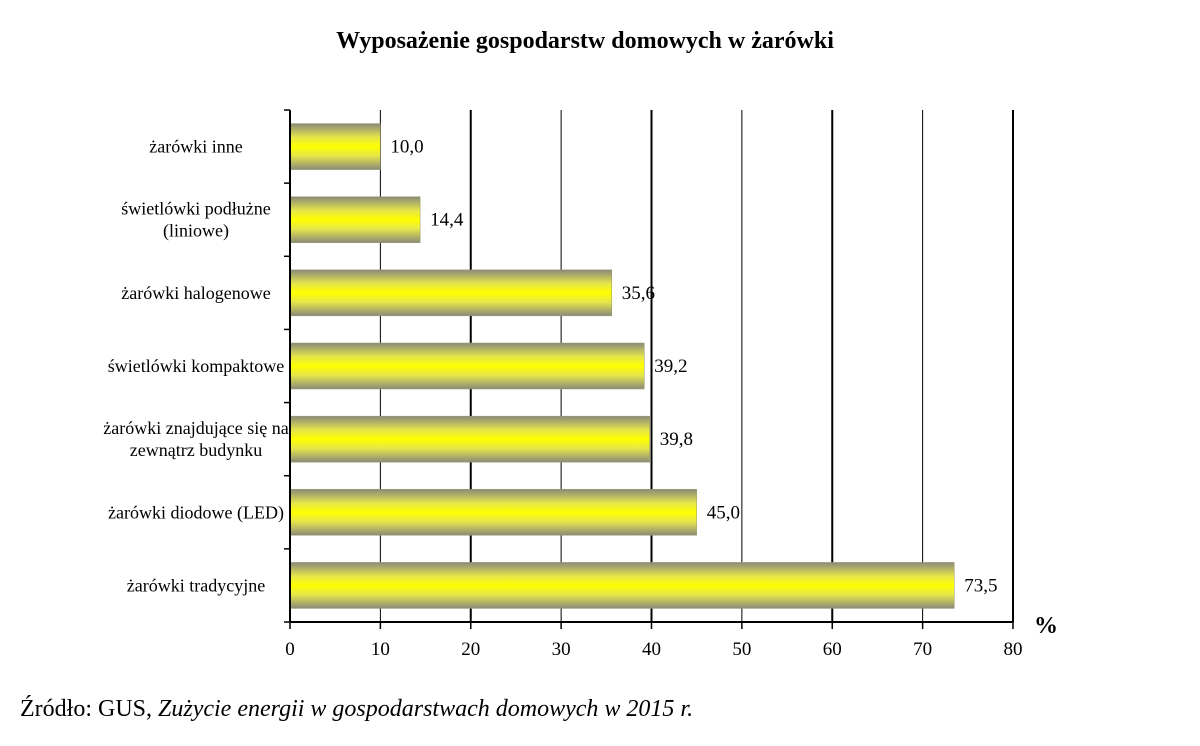 This screenshot has width=1200, height=746. I want to click on category-label: żarówki tradycyjne, so click(196, 585).